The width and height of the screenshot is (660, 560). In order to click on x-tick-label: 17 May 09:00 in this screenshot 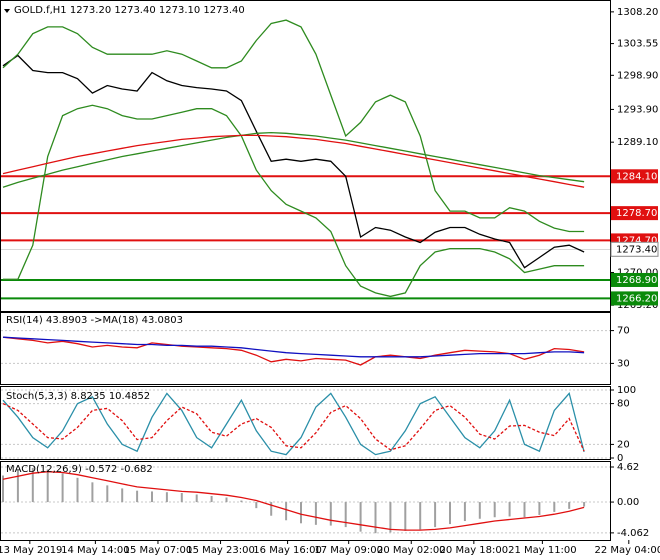, I will do `click(348, 550)`.